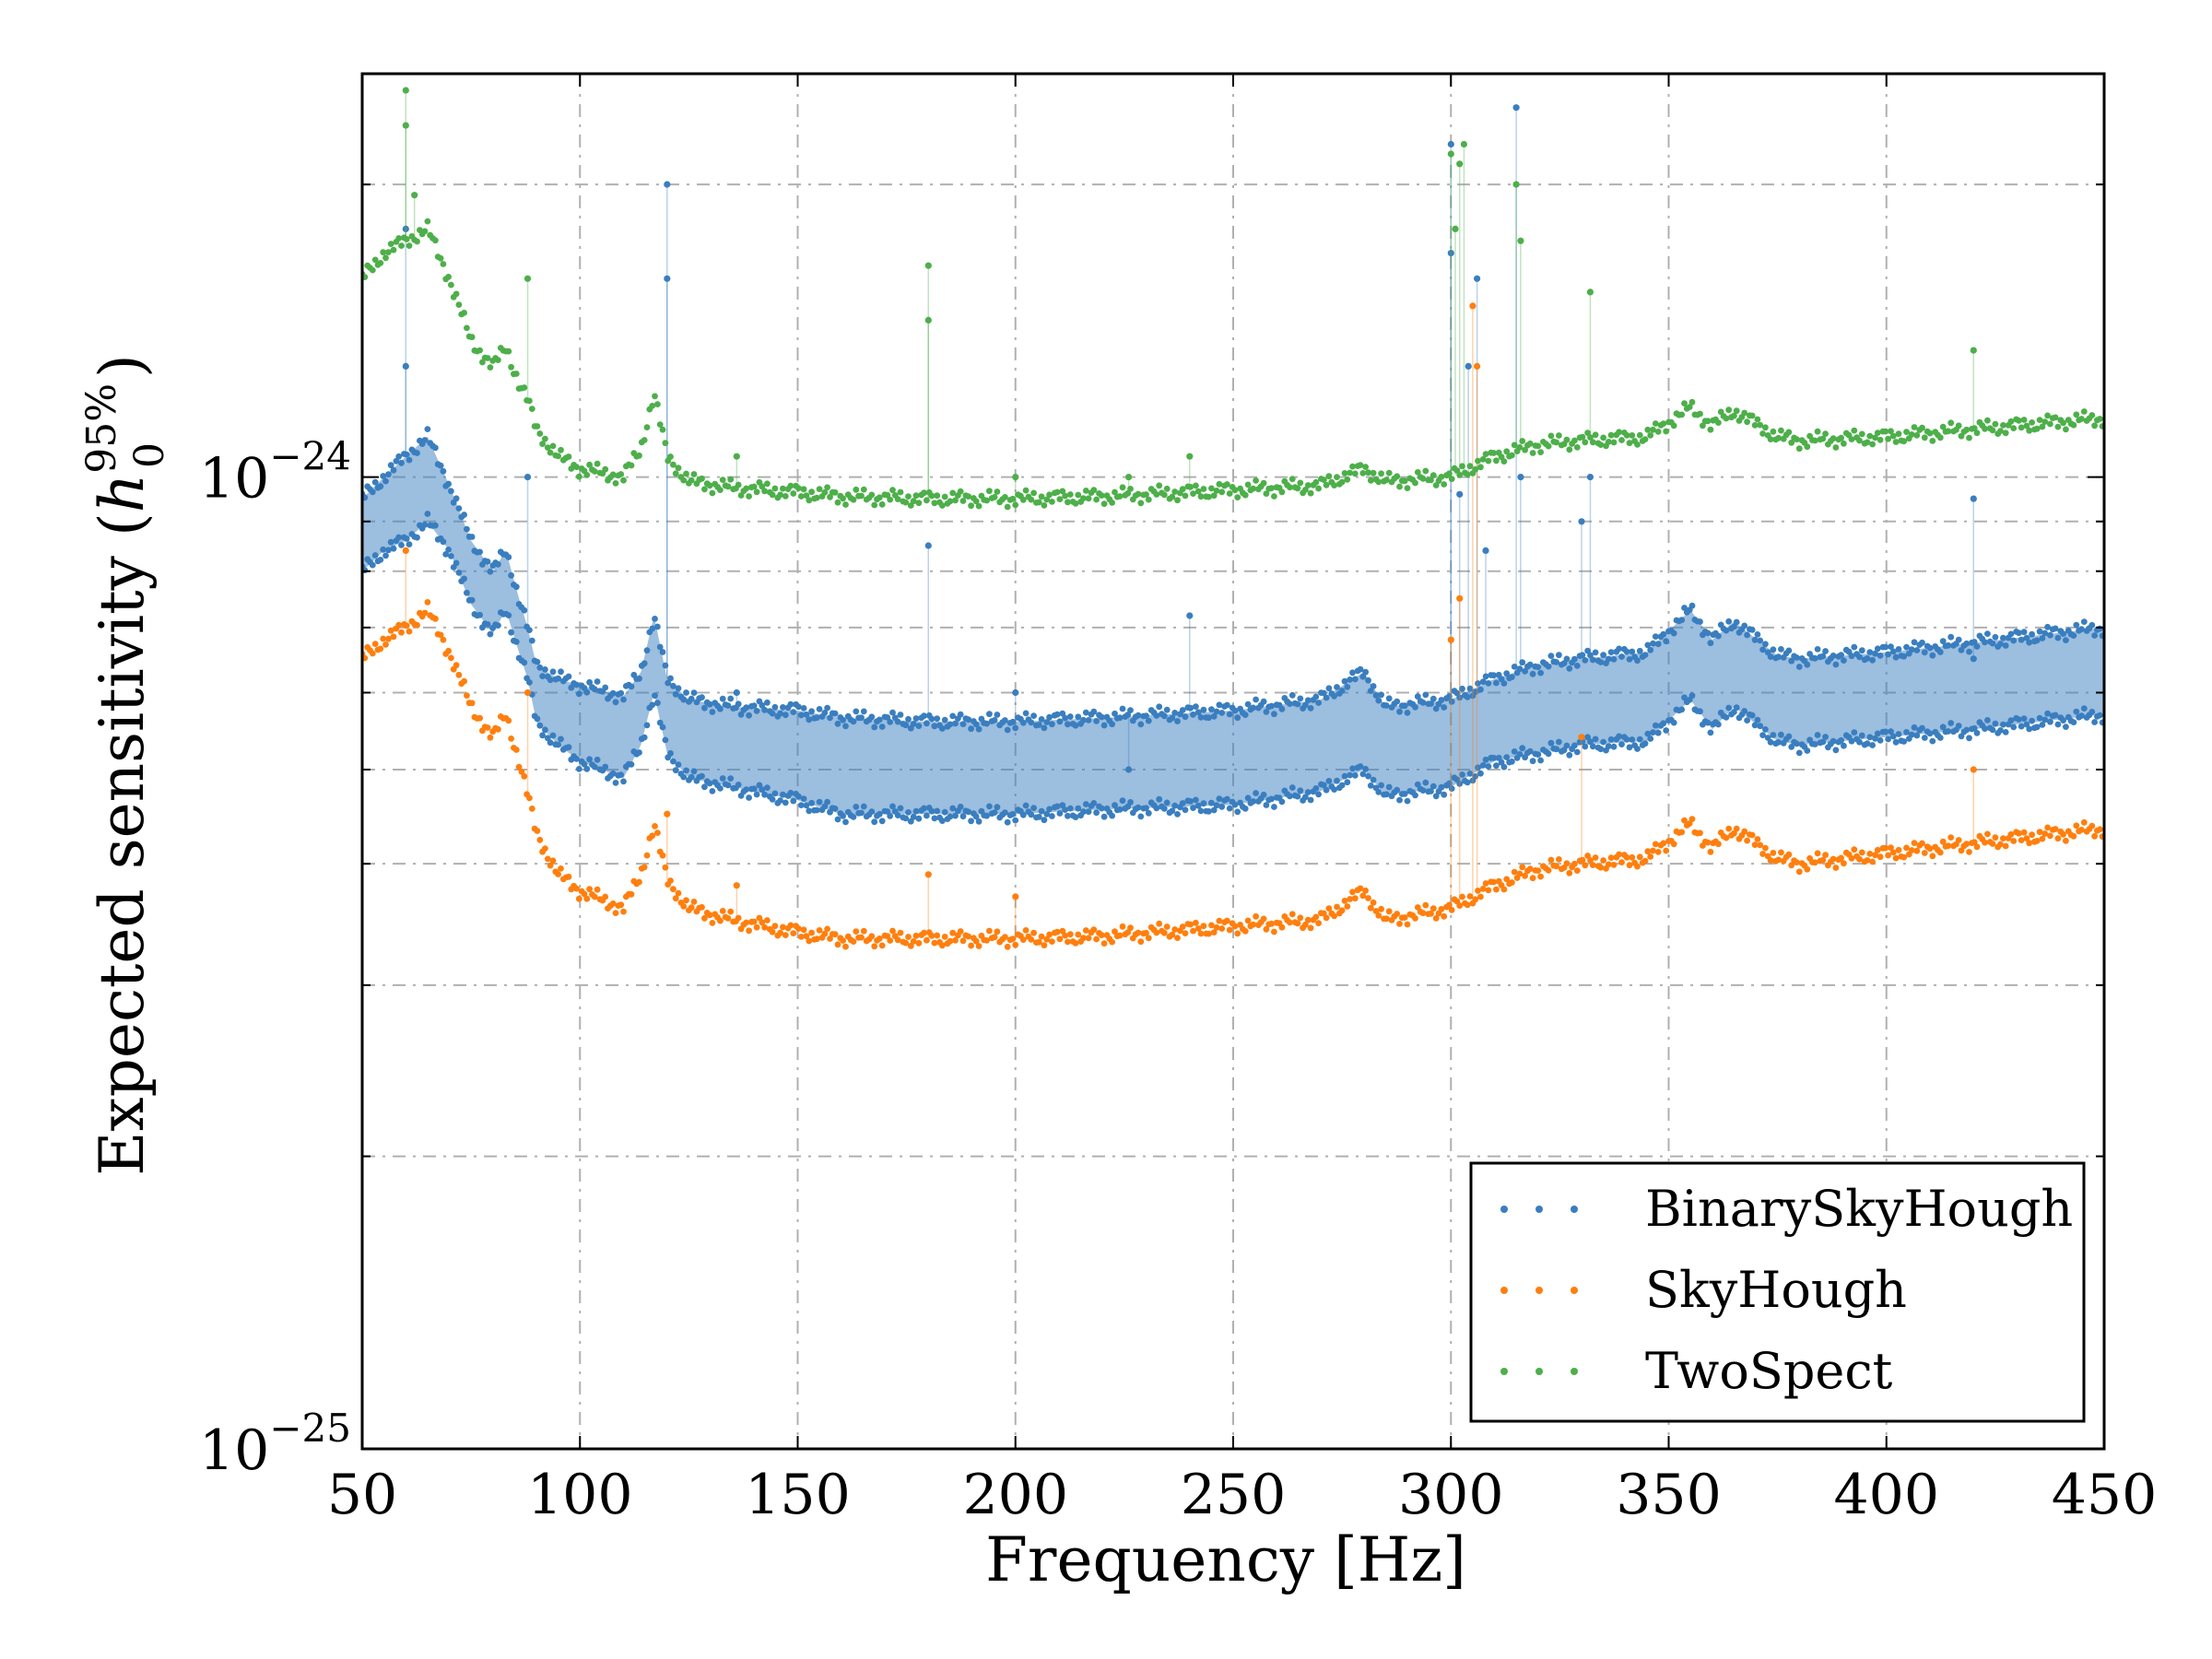 Image resolution: width=2212 pixels, height=1659 pixels. What do you see at coordinates (125, 765) in the screenshot?
I see `y-axis-label: Expected sensitivity (h95%0)` at bounding box center [125, 765].